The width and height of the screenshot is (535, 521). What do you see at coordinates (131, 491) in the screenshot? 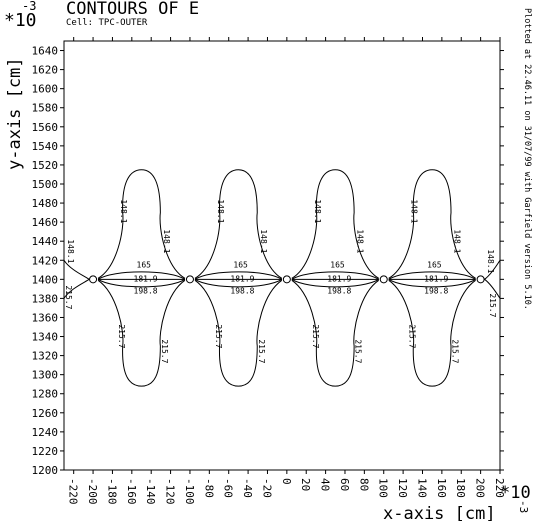
I see `x-tick-label: -160` at bounding box center [131, 491].